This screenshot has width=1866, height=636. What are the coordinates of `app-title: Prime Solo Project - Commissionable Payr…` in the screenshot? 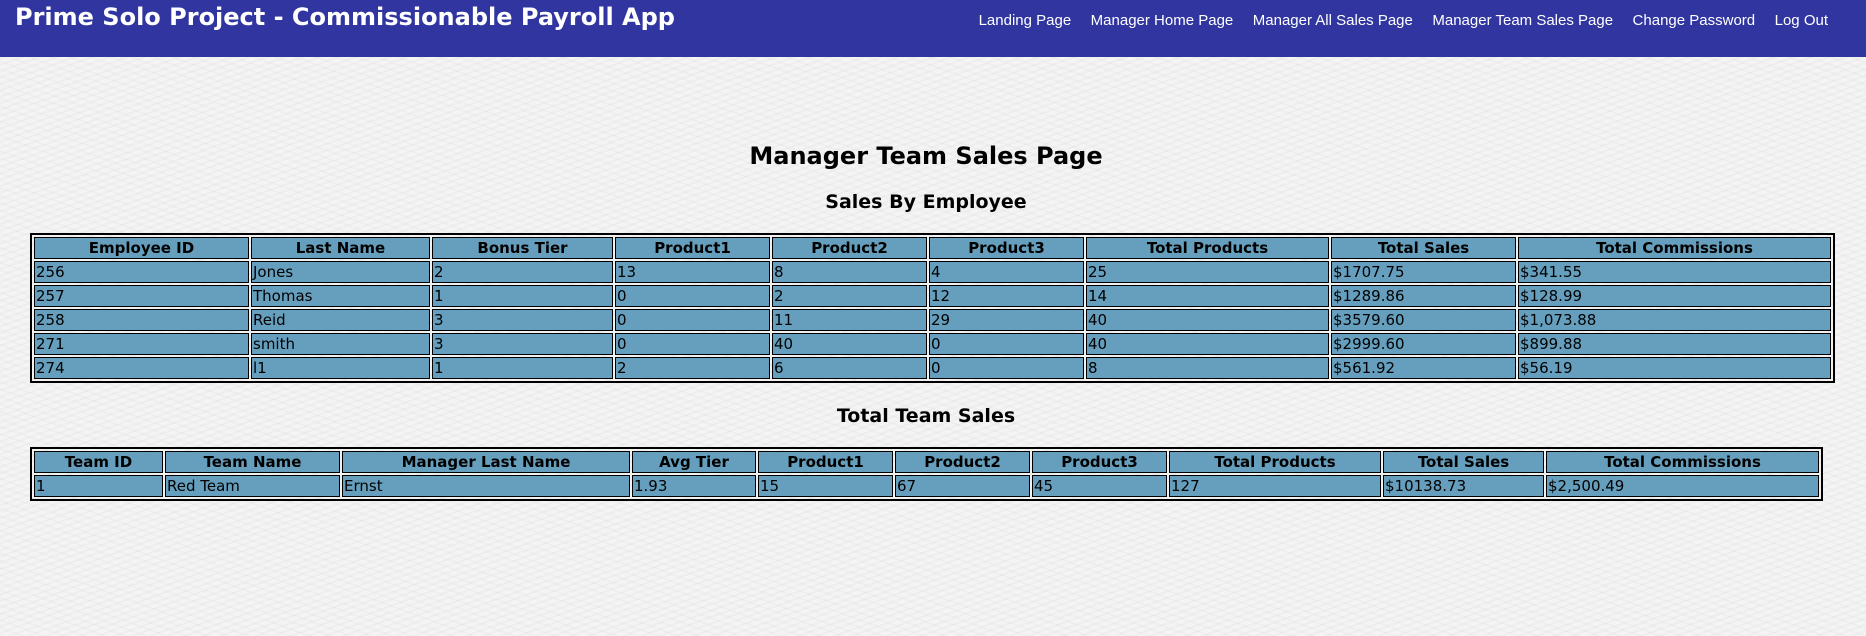 It's located at (345, 17).